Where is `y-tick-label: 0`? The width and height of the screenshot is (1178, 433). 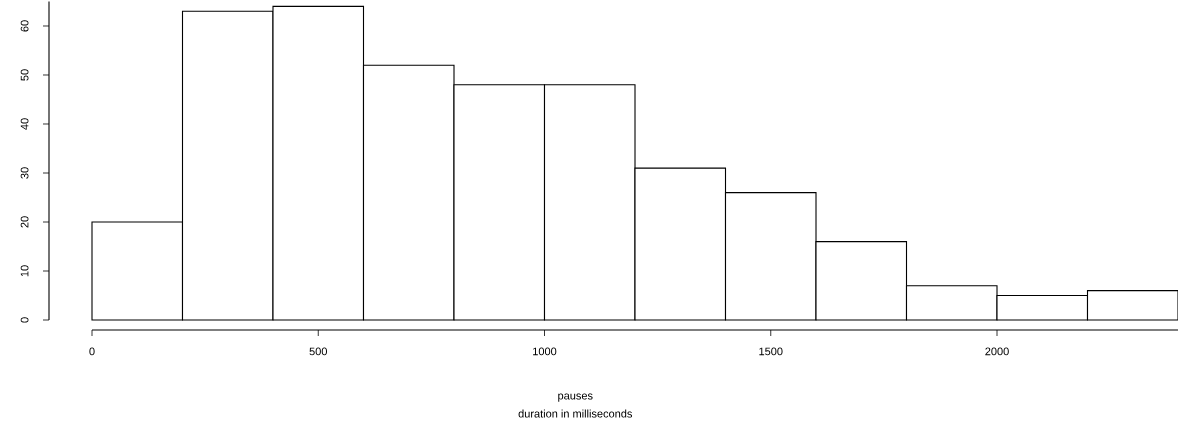 y-tick-label: 0 is located at coordinates (24, 320).